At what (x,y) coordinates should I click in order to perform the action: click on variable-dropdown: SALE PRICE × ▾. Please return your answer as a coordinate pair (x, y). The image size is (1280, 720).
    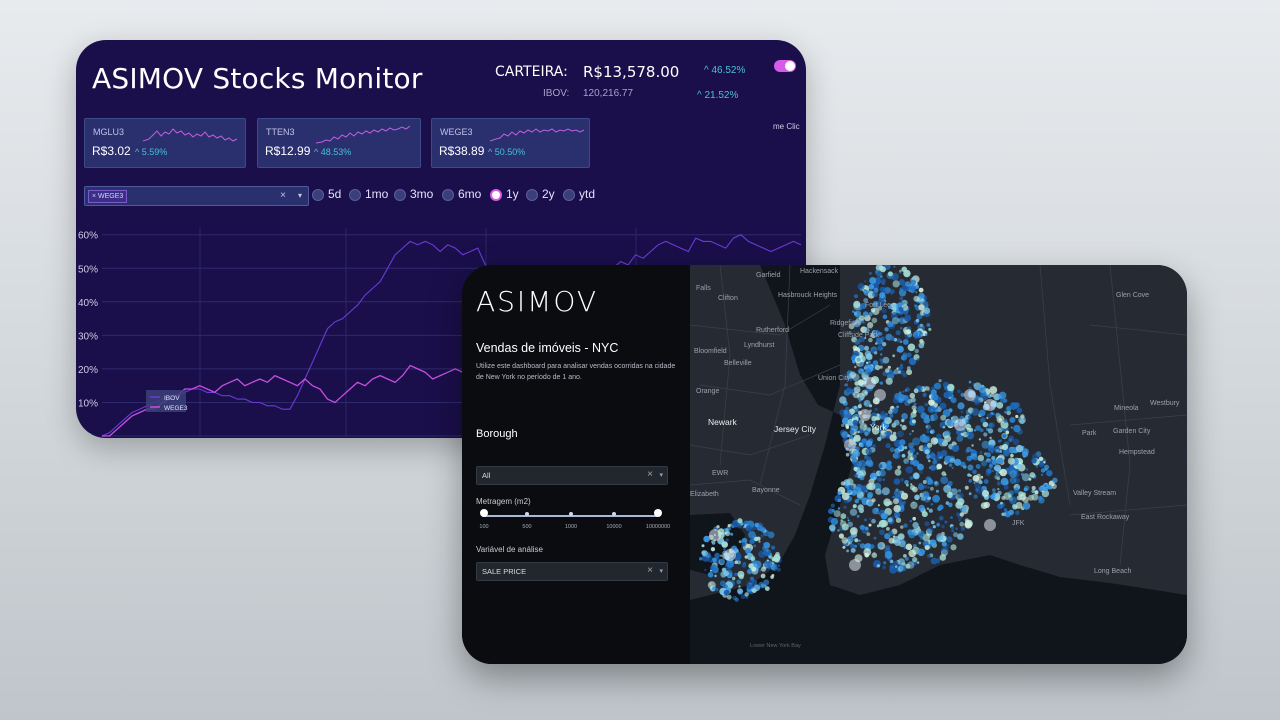
    Looking at the image, I should click on (572, 571).